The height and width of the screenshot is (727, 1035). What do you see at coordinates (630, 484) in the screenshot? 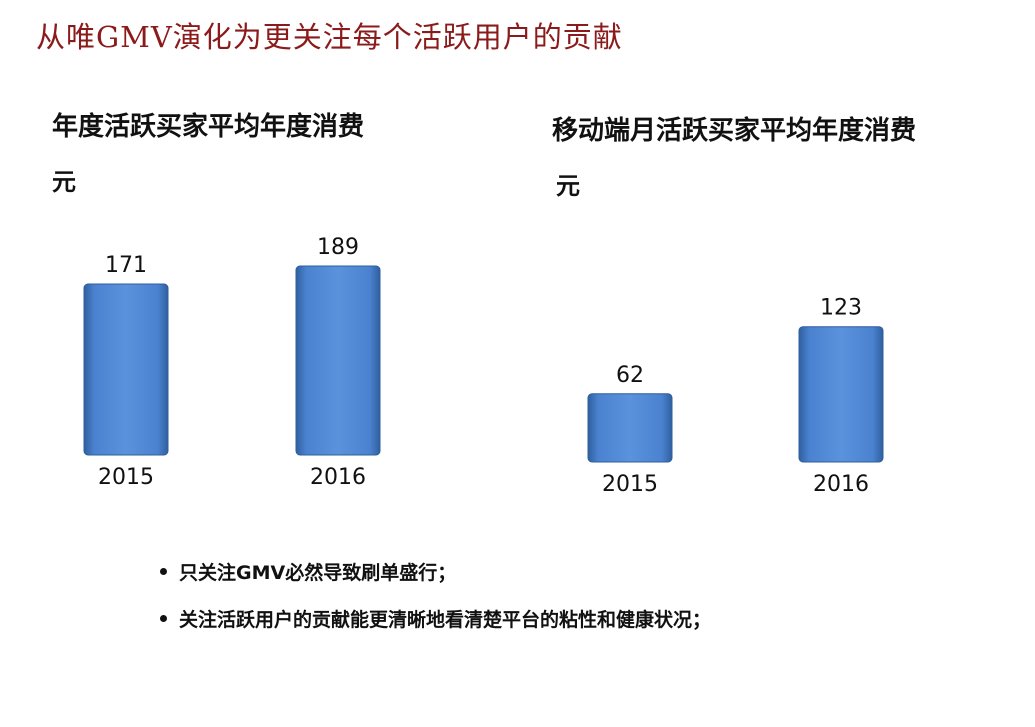
I see `chart2-category-label: 2015` at bounding box center [630, 484].